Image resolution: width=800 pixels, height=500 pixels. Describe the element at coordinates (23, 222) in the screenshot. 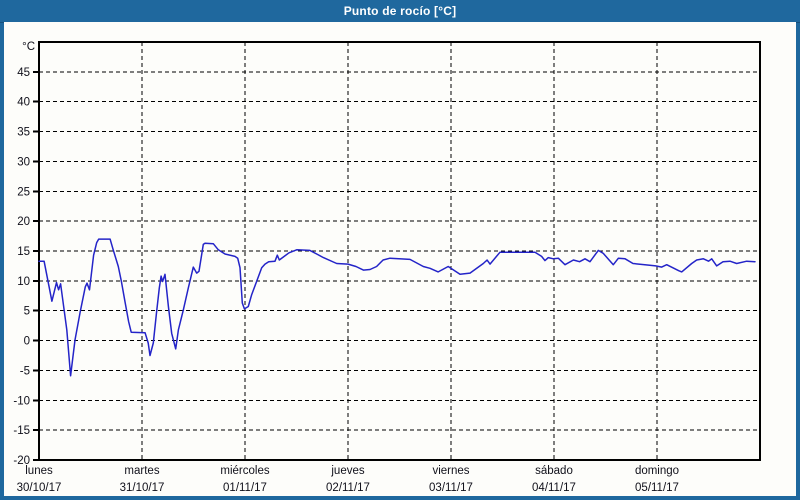

I see `y-axis-label: 20` at that location.